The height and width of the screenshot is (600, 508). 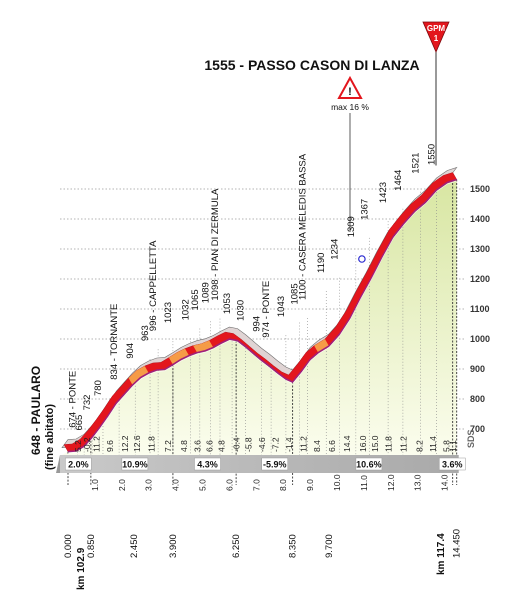 What do you see at coordinates (130, 351) in the screenshot?
I see `waypoint-label: 904` at bounding box center [130, 351].